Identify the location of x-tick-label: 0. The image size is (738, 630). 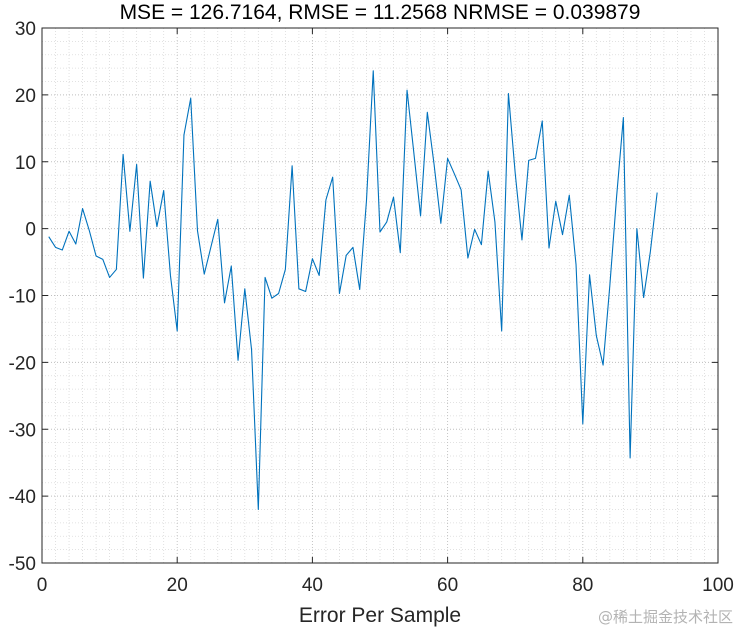
(42, 585).